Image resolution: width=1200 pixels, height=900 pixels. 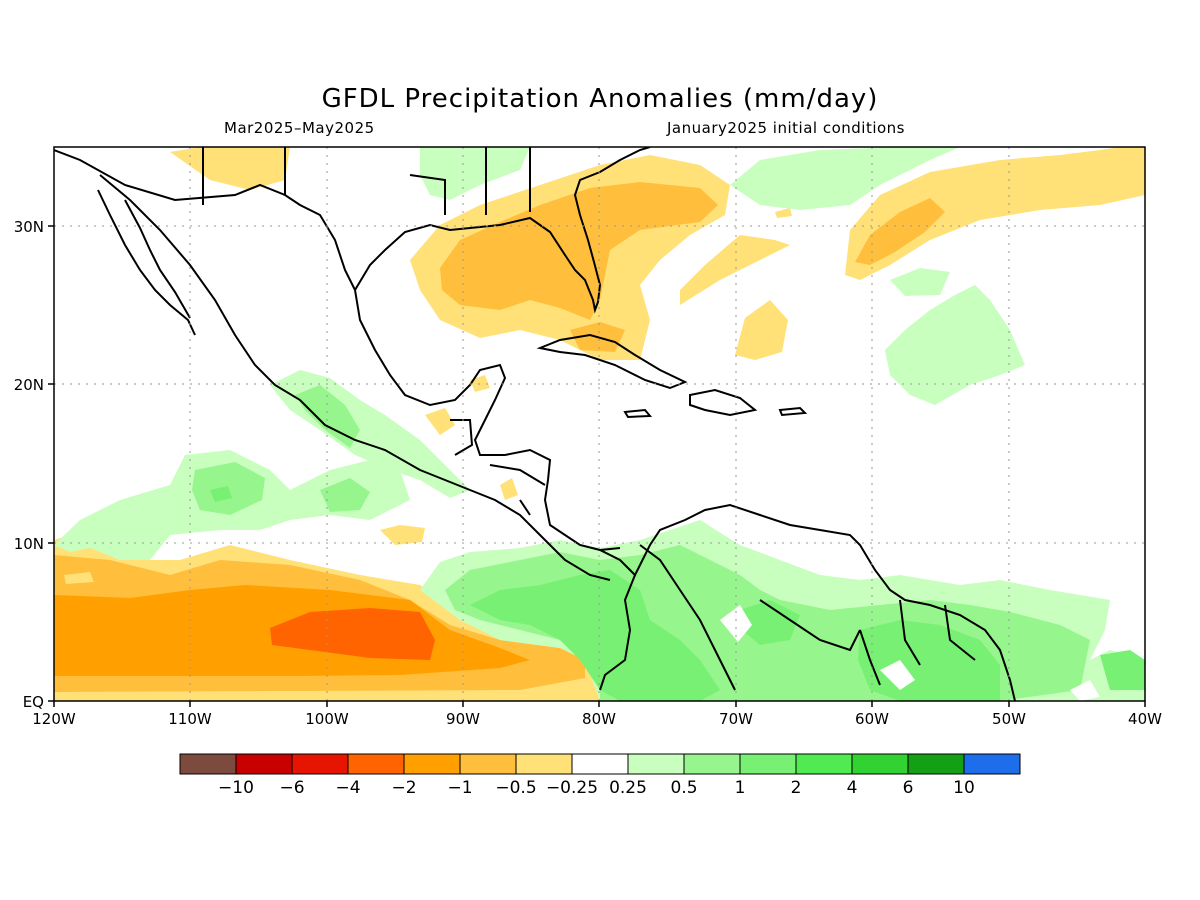 What do you see at coordinates (475, 173) in the screenshot?
I see `wet-weak-us-east` at bounding box center [475, 173].